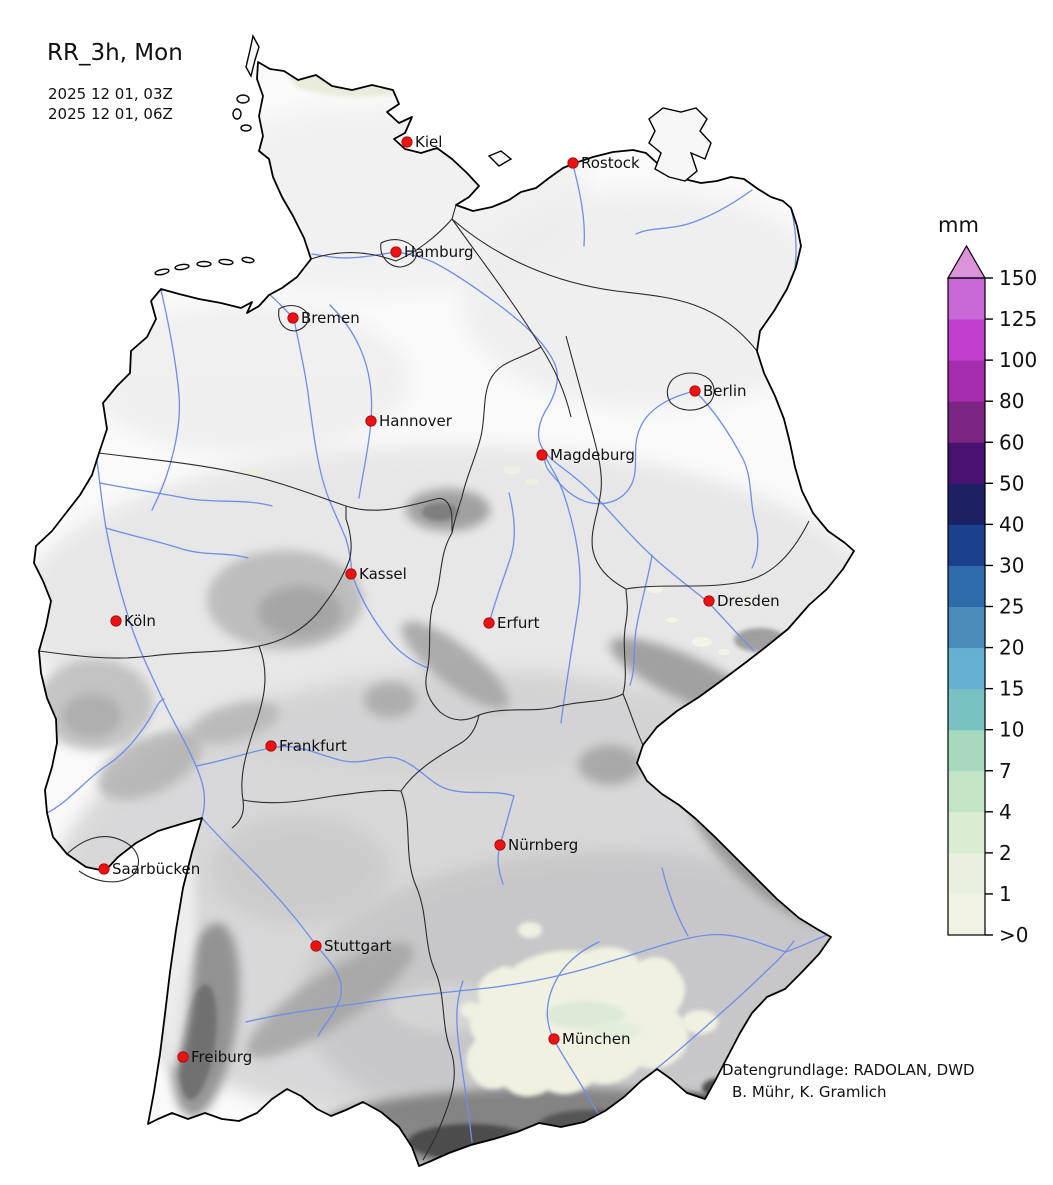  Describe the element at coordinates (110, 104) in the screenshot. I see `valid-time-range: 2025 12 01, 03Z 2025 12 01, 06Z` at that location.